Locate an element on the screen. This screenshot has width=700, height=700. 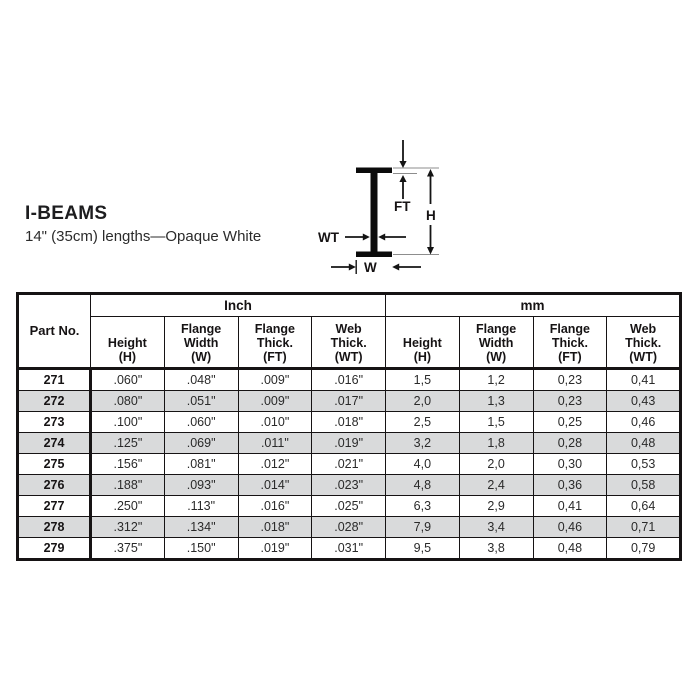
inch-value-cell: .010" is located at coordinates (275, 422).